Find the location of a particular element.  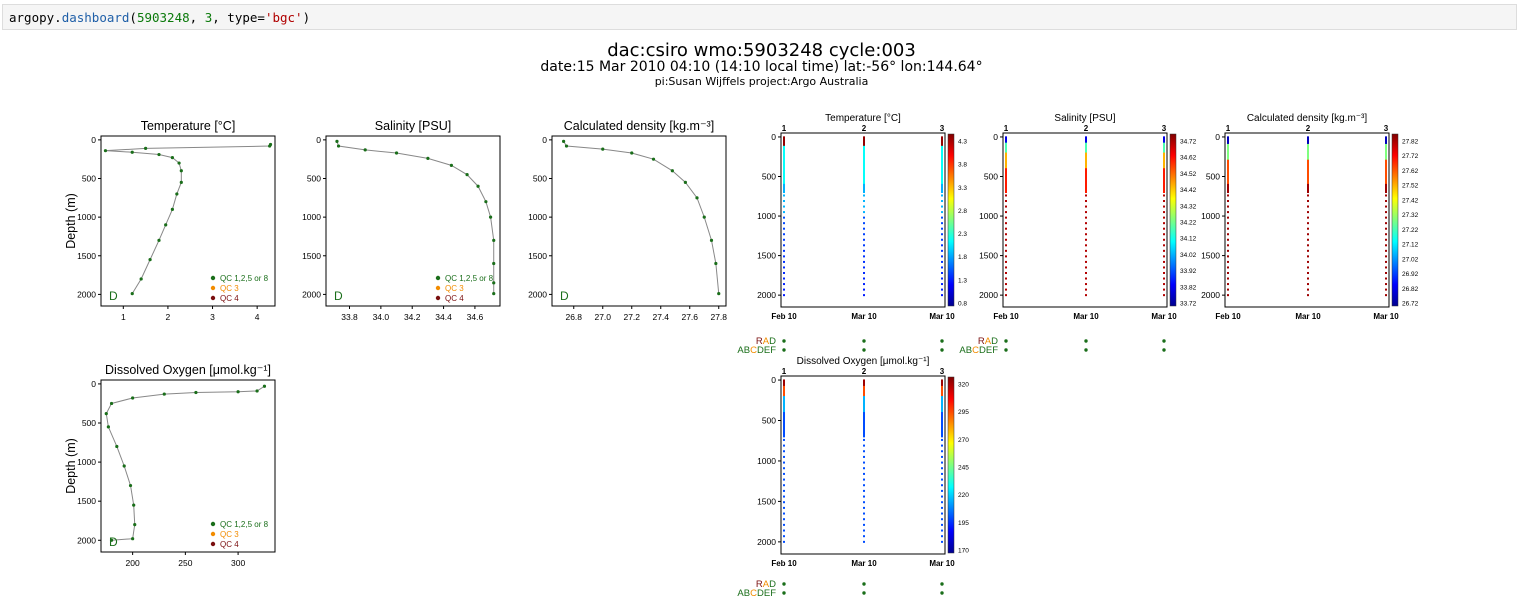

temp-flags-rad-letter: R is located at coordinates (759, 341).